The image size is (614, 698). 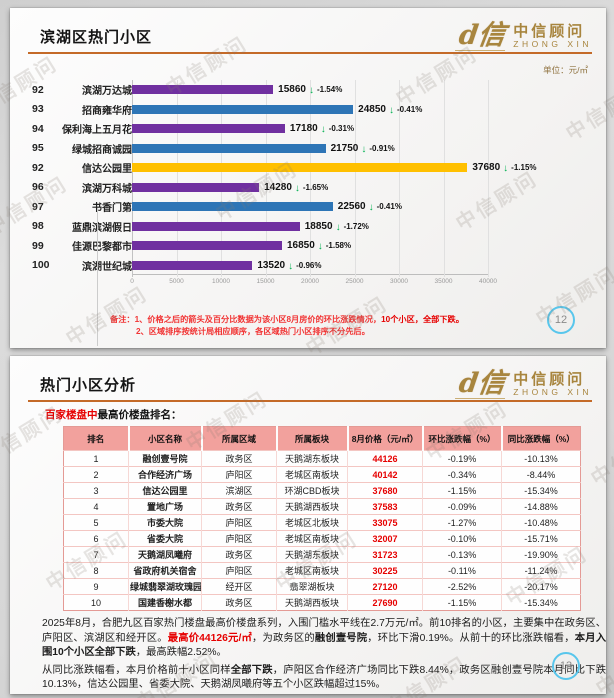 I want to click on table-cell: 市委大院, so click(x=165, y=522).